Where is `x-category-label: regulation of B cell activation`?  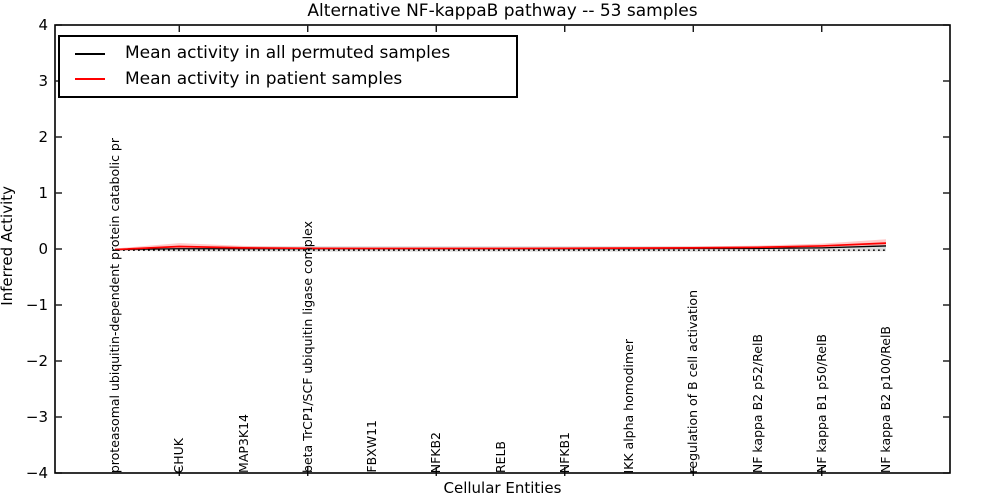 x-category-label: regulation of B cell activation is located at coordinates (693, 381).